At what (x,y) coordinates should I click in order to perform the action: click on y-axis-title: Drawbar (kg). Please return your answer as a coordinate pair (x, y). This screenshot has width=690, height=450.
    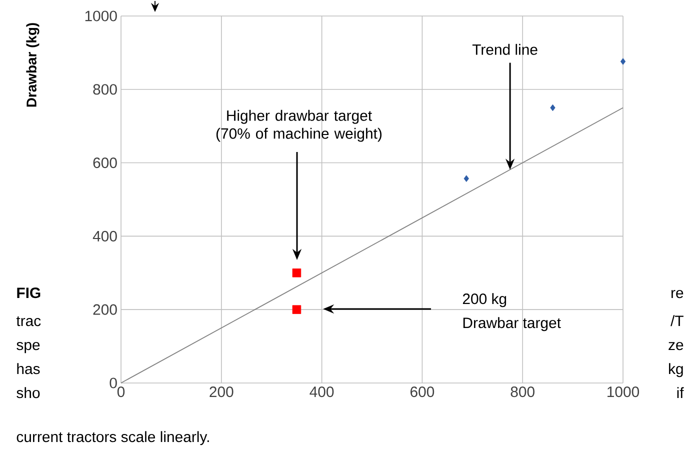
    Looking at the image, I should click on (33, 65).